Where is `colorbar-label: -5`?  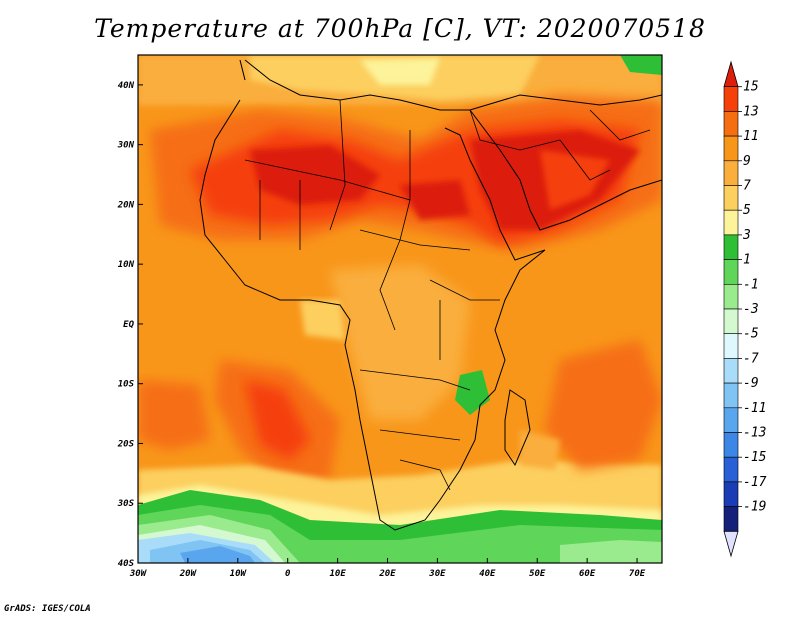
colorbar-label: -5 is located at coordinates (751, 334).